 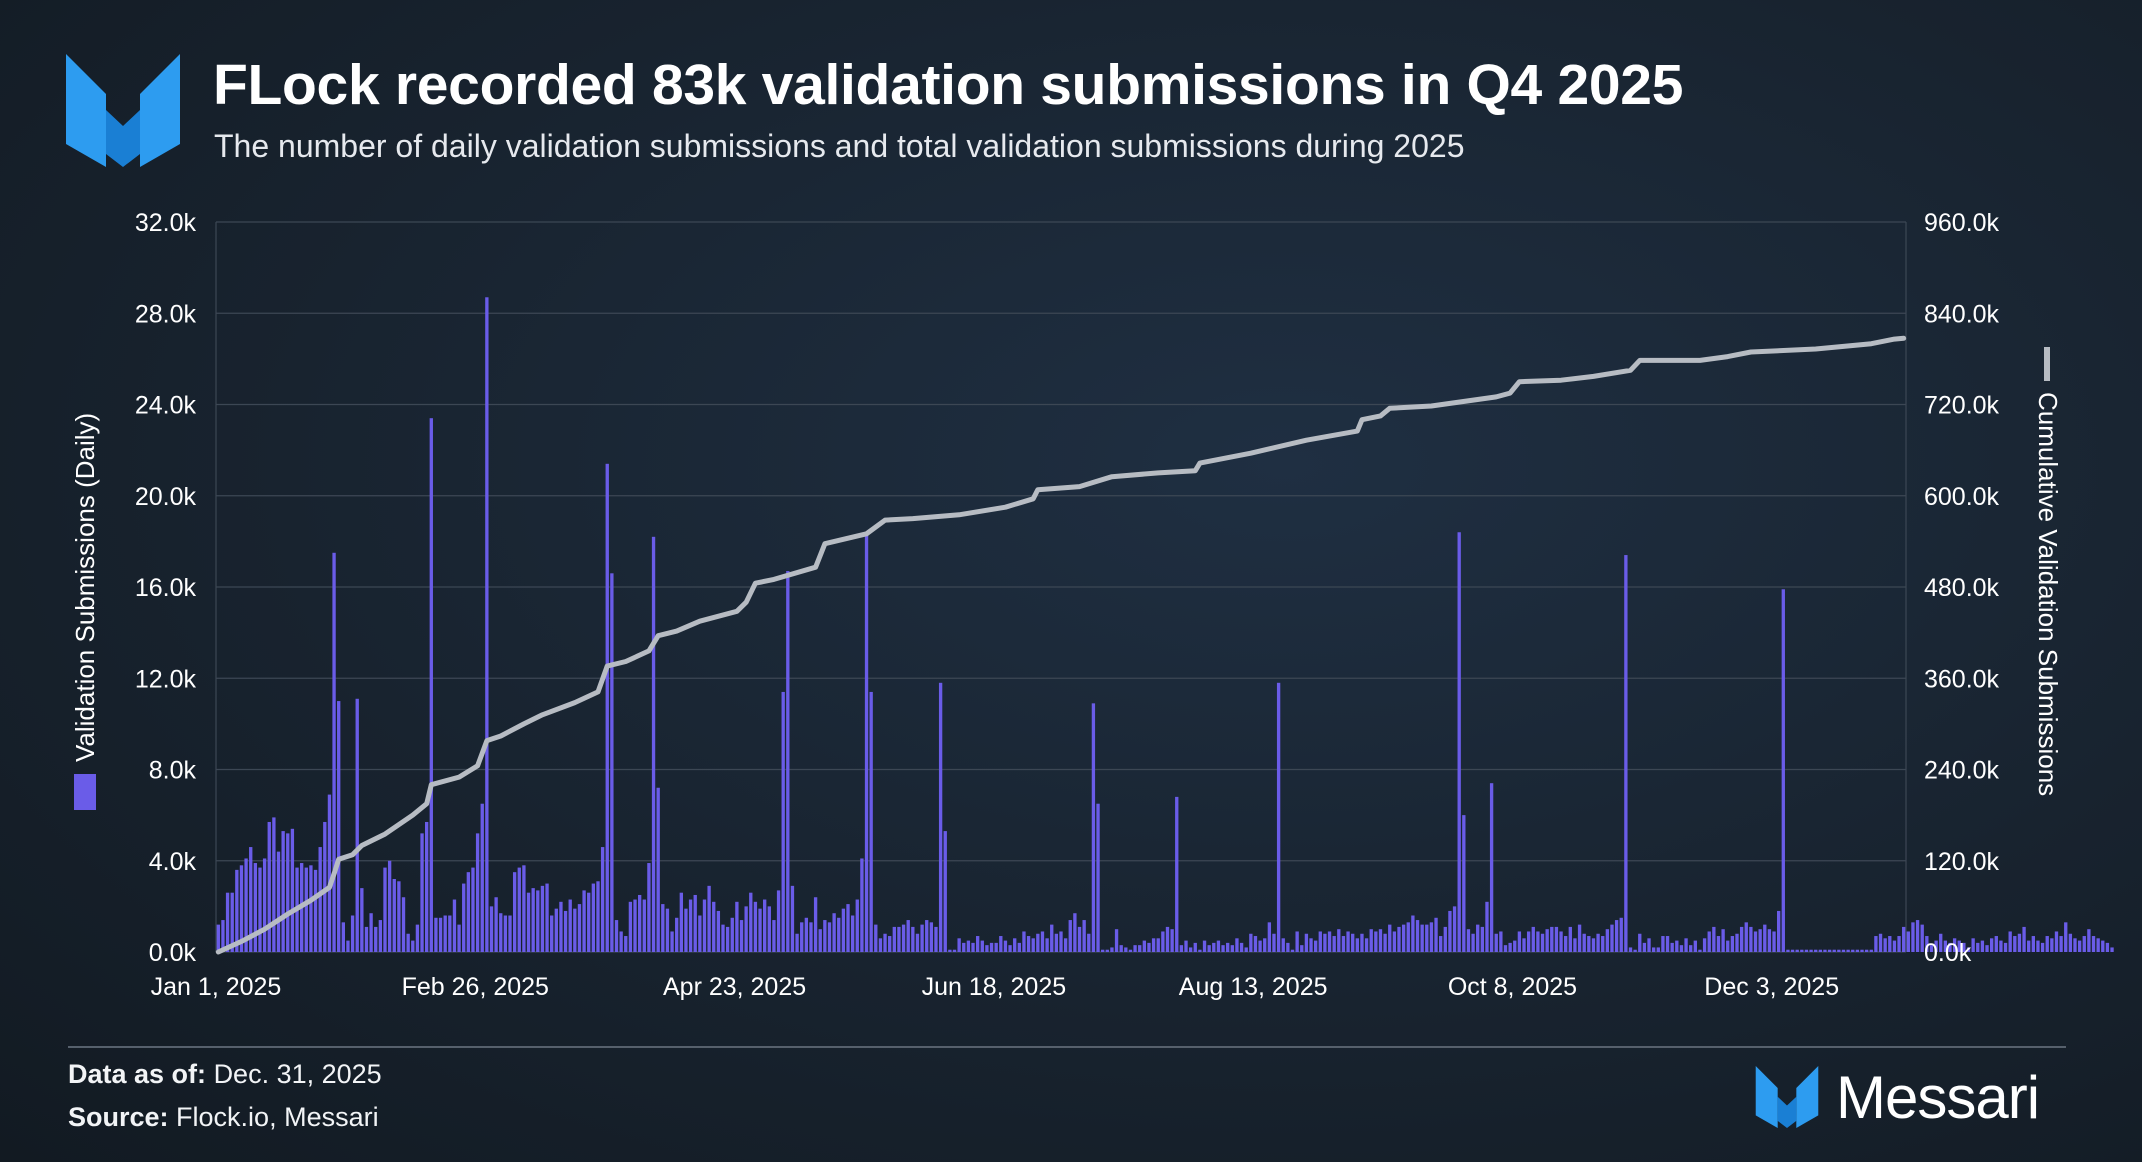 I want to click on y-tick-label-right: 240.0k, so click(x=1962, y=771).